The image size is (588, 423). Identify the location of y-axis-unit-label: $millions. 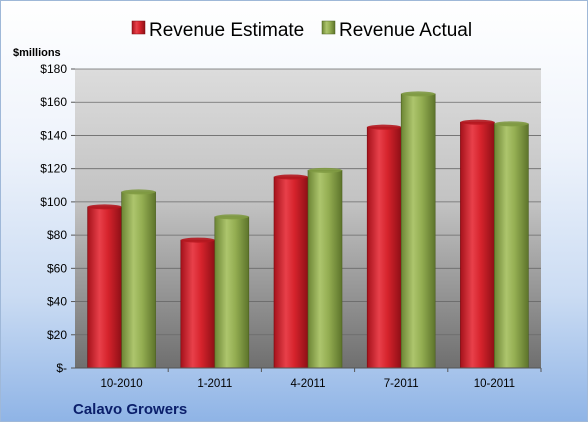
(37, 53).